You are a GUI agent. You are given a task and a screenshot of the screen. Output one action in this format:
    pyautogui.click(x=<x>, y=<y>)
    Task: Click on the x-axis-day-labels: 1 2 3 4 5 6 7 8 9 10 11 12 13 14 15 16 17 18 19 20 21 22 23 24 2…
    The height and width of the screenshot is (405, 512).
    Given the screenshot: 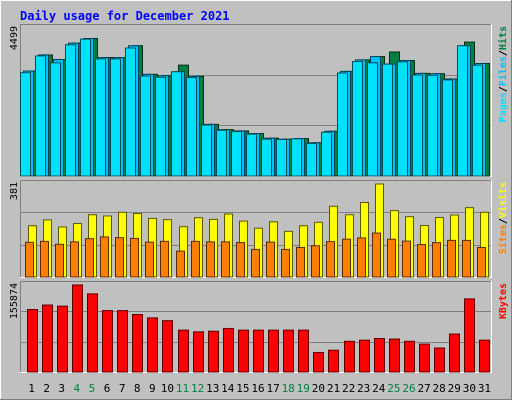 What is the action you would take?
    pyautogui.click(x=259, y=388)
    